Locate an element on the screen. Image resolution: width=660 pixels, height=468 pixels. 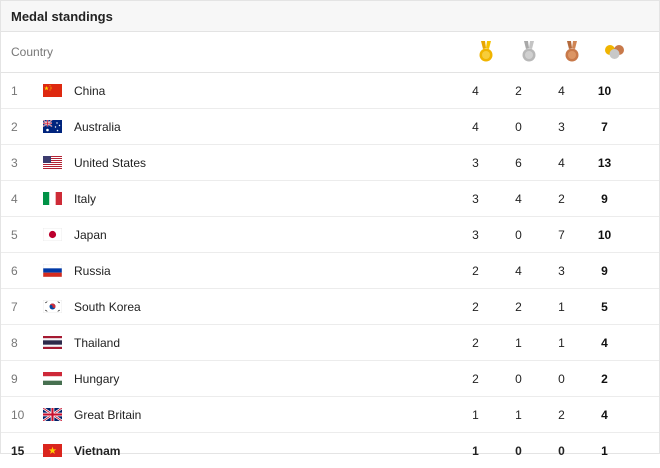
bronze-medal-icon is located at coordinates (571, 52).